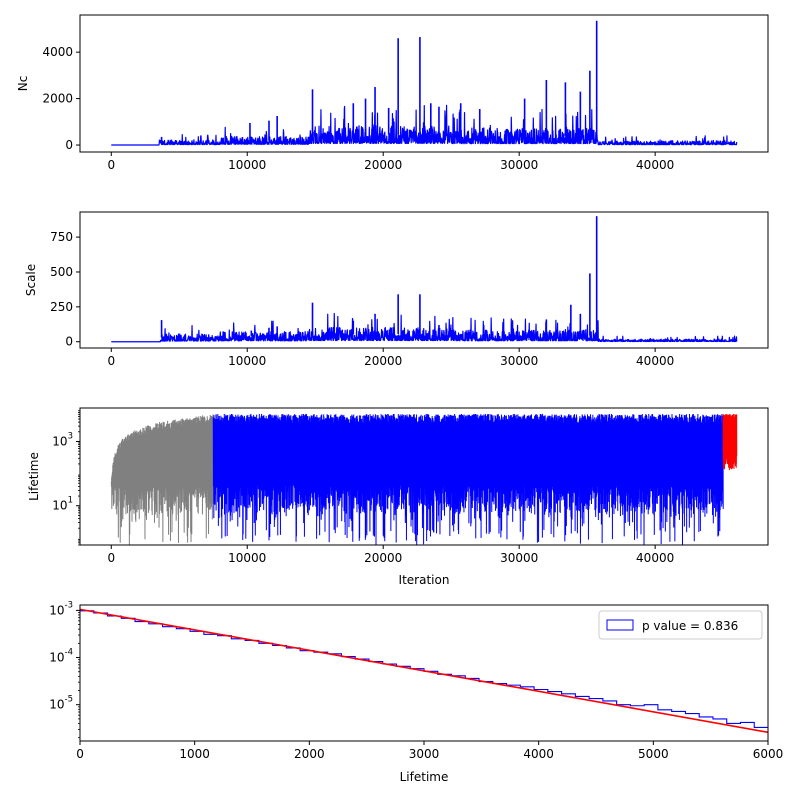  Describe the element at coordinates (383, 558) in the screenshot. I see `lifetime-x-tick-label: 20000` at that location.